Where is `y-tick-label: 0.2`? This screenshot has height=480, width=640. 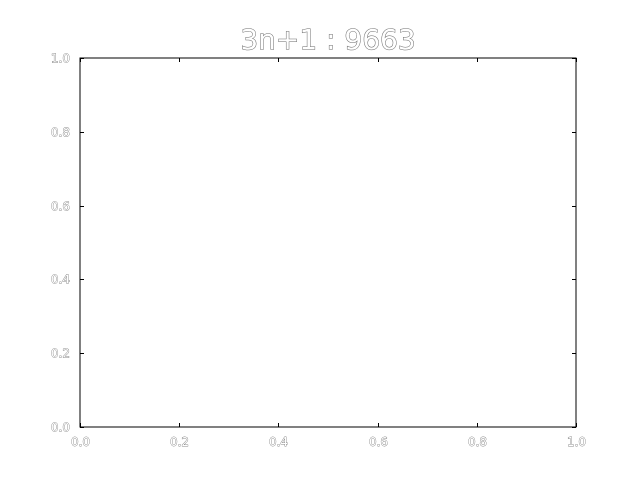 y-tick-label: 0.2 is located at coordinates (60, 354).